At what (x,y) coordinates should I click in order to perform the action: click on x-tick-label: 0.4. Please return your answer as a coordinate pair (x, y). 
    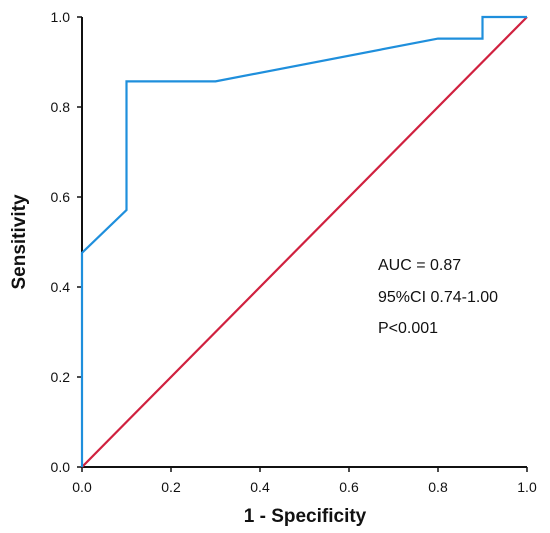
    Looking at the image, I should click on (260, 487).